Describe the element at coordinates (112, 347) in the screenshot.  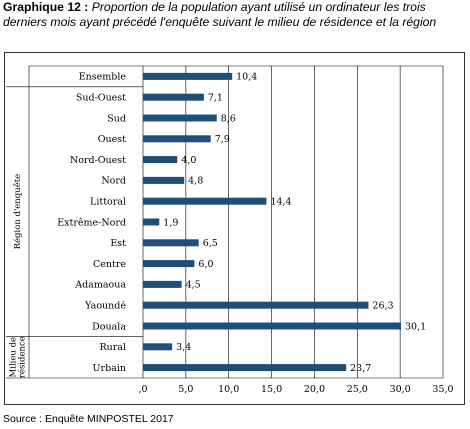
I see `category-label: Rural` at that location.